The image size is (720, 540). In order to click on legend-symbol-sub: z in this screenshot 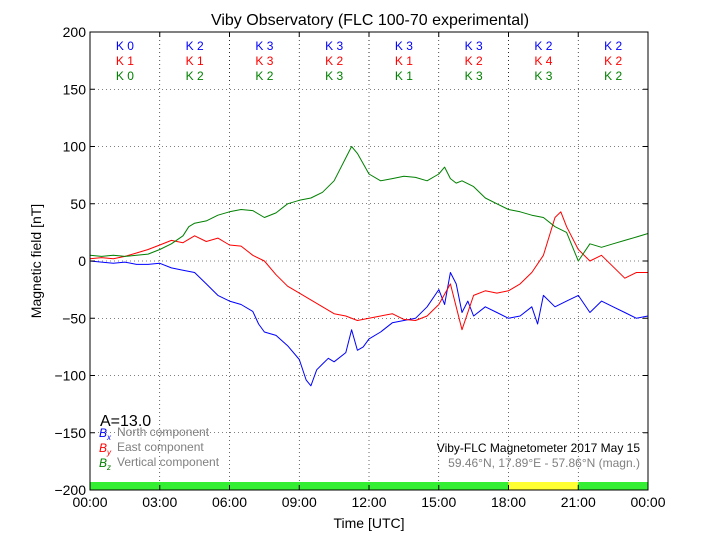, I will do `click(108, 467)`.